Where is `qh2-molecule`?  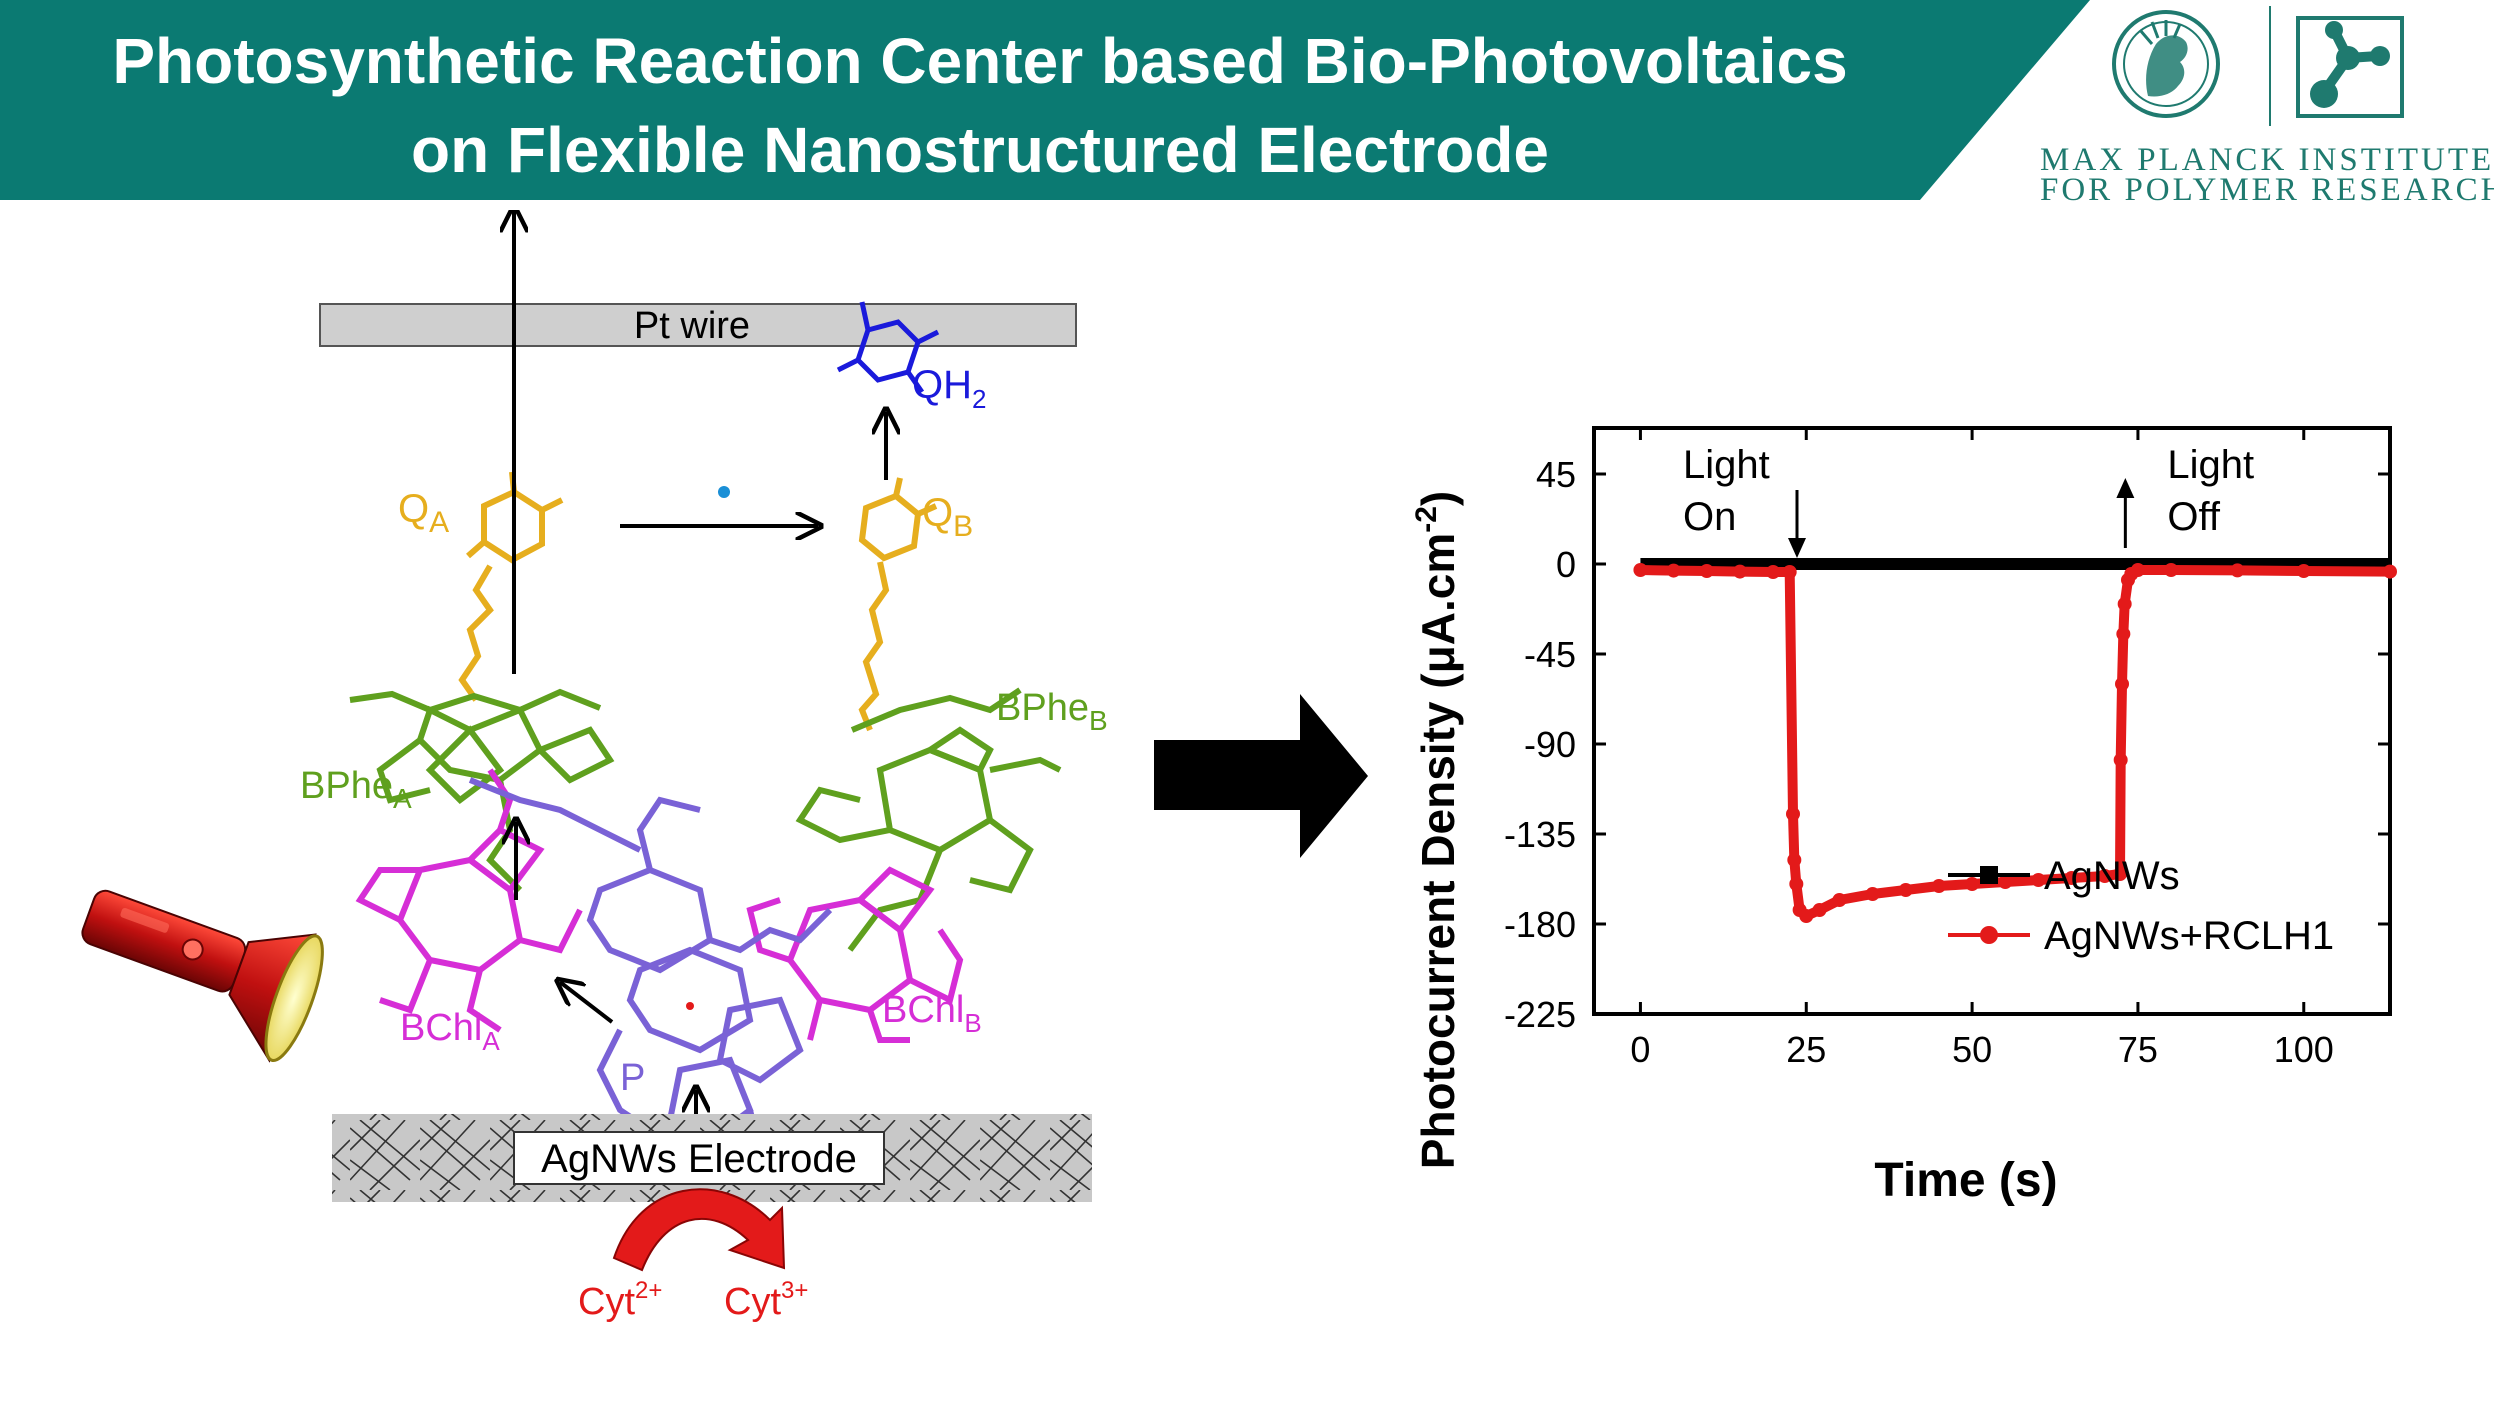 qh2-molecule is located at coordinates (888, 347).